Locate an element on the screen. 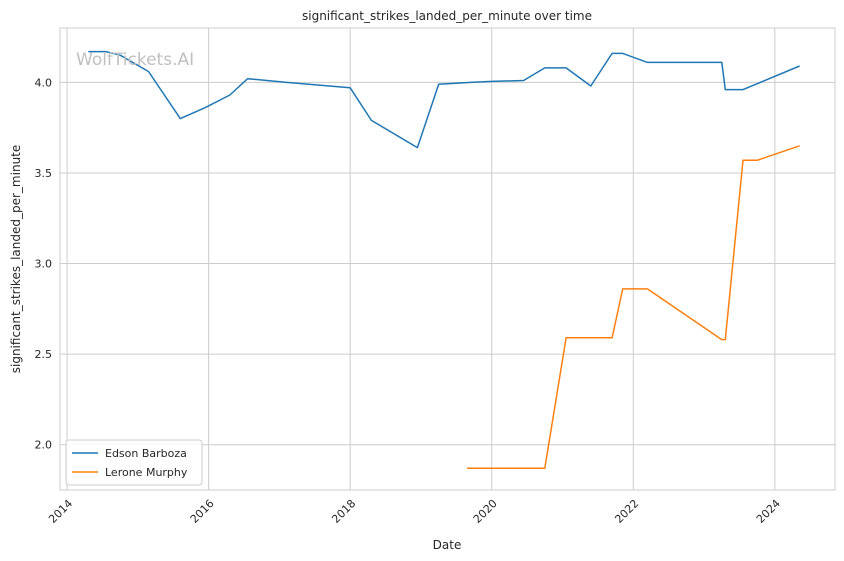 This screenshot has width=844, height=561. y-tick-label: 2.5 is located at coordinates (44, 354).